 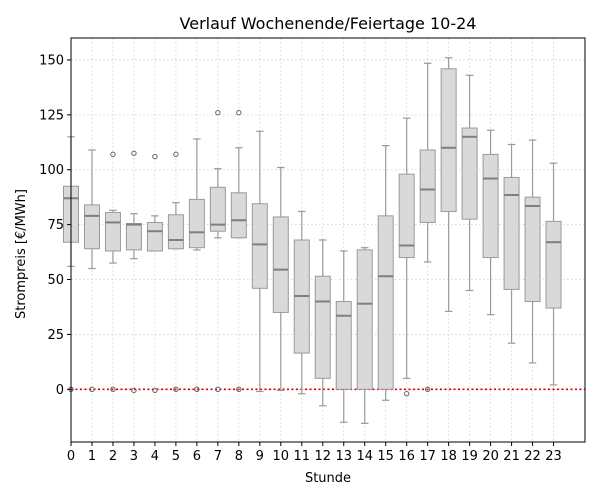 I want to click on x-tick-label-15: 15, so click(x=385, y=456).